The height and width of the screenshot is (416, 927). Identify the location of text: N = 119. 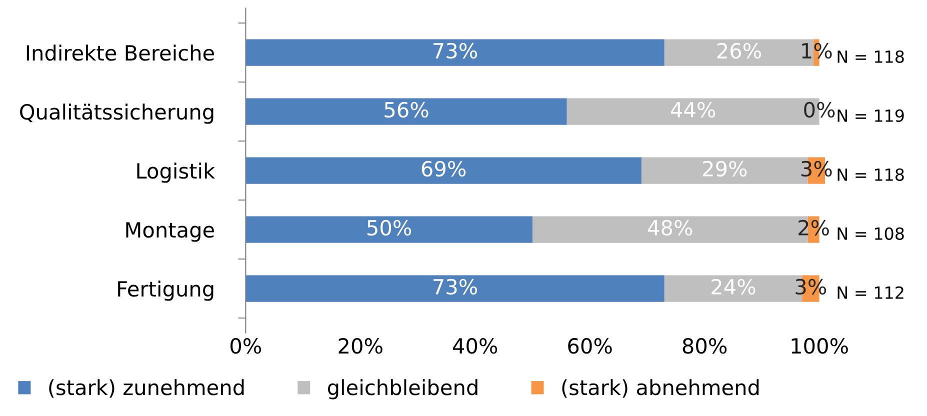
(871, 115).